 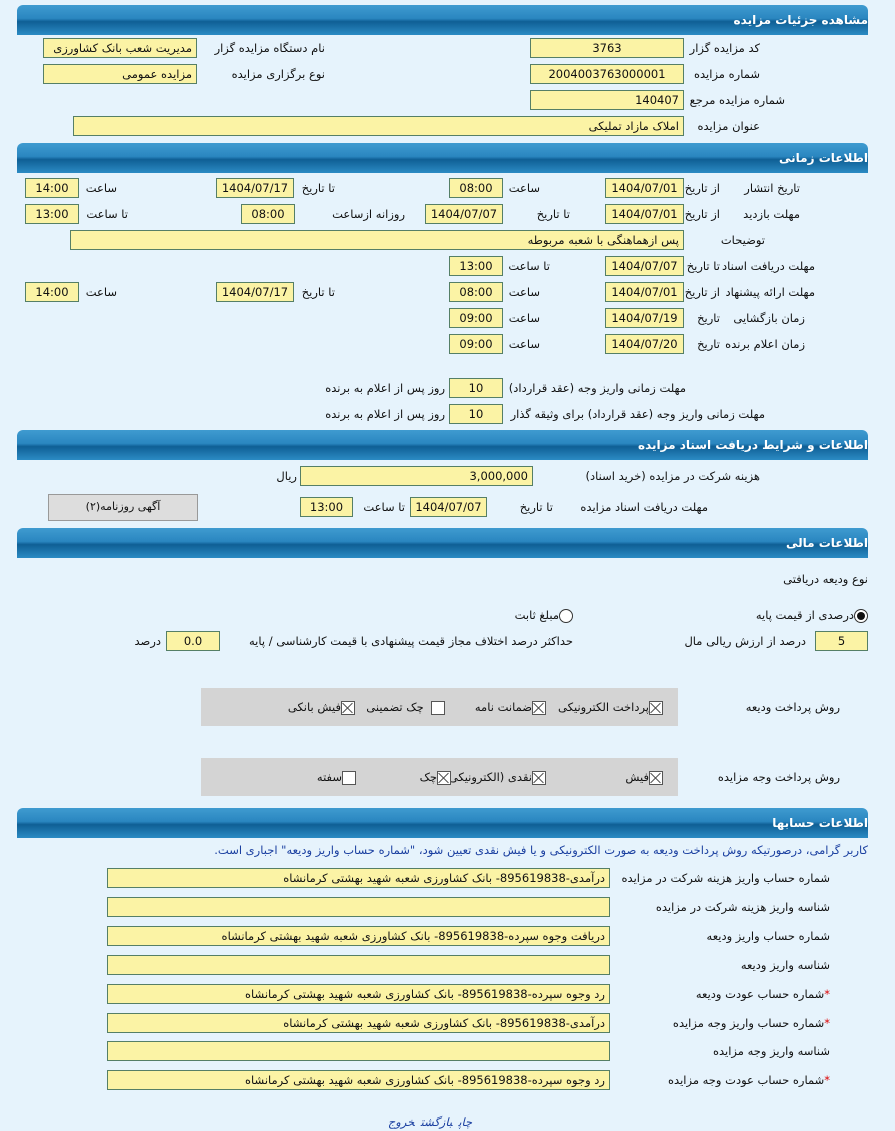 What do you see at coordinates (120, 48) in the screenshot?
I see `org-field: مدیریت شعب بانک کشاورزی` at bounding box center [120, 48].